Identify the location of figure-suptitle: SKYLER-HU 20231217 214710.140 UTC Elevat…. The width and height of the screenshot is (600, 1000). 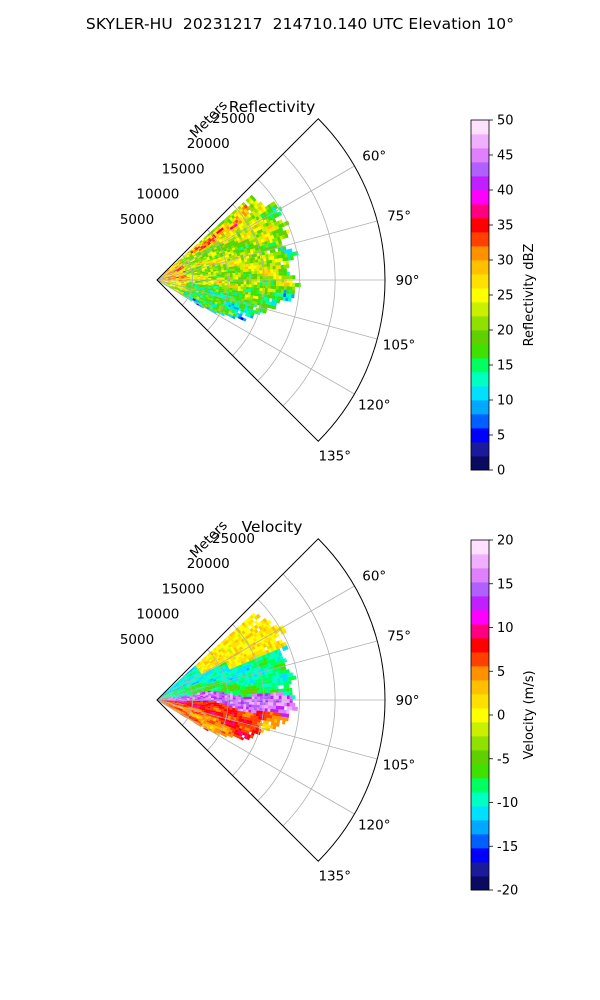
(300, 24).